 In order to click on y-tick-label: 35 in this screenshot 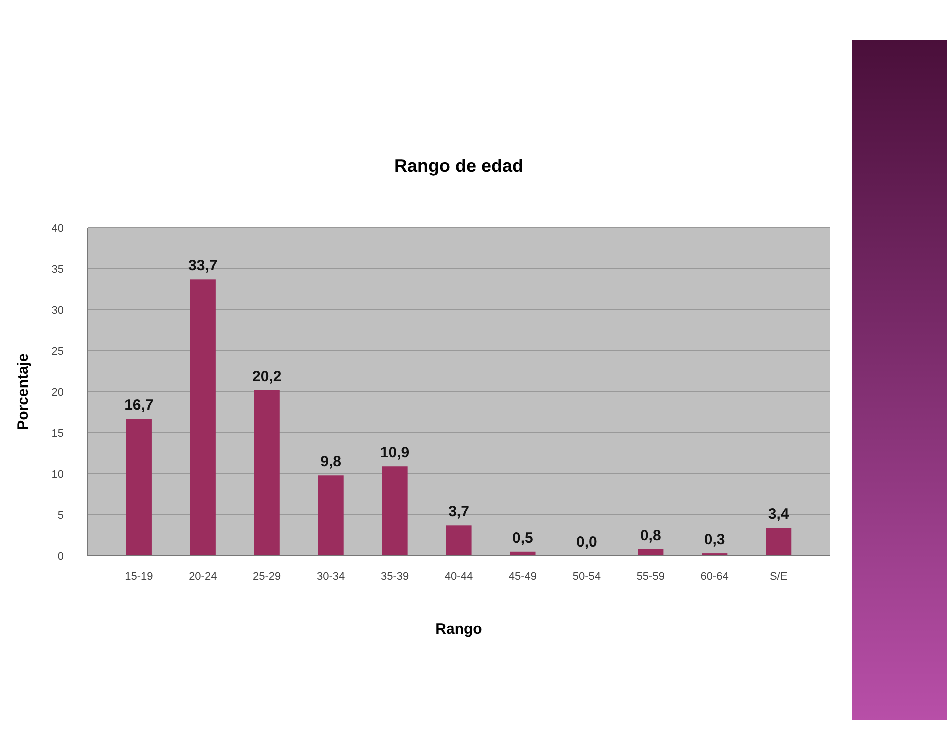, I will do `click(58, 270)`.